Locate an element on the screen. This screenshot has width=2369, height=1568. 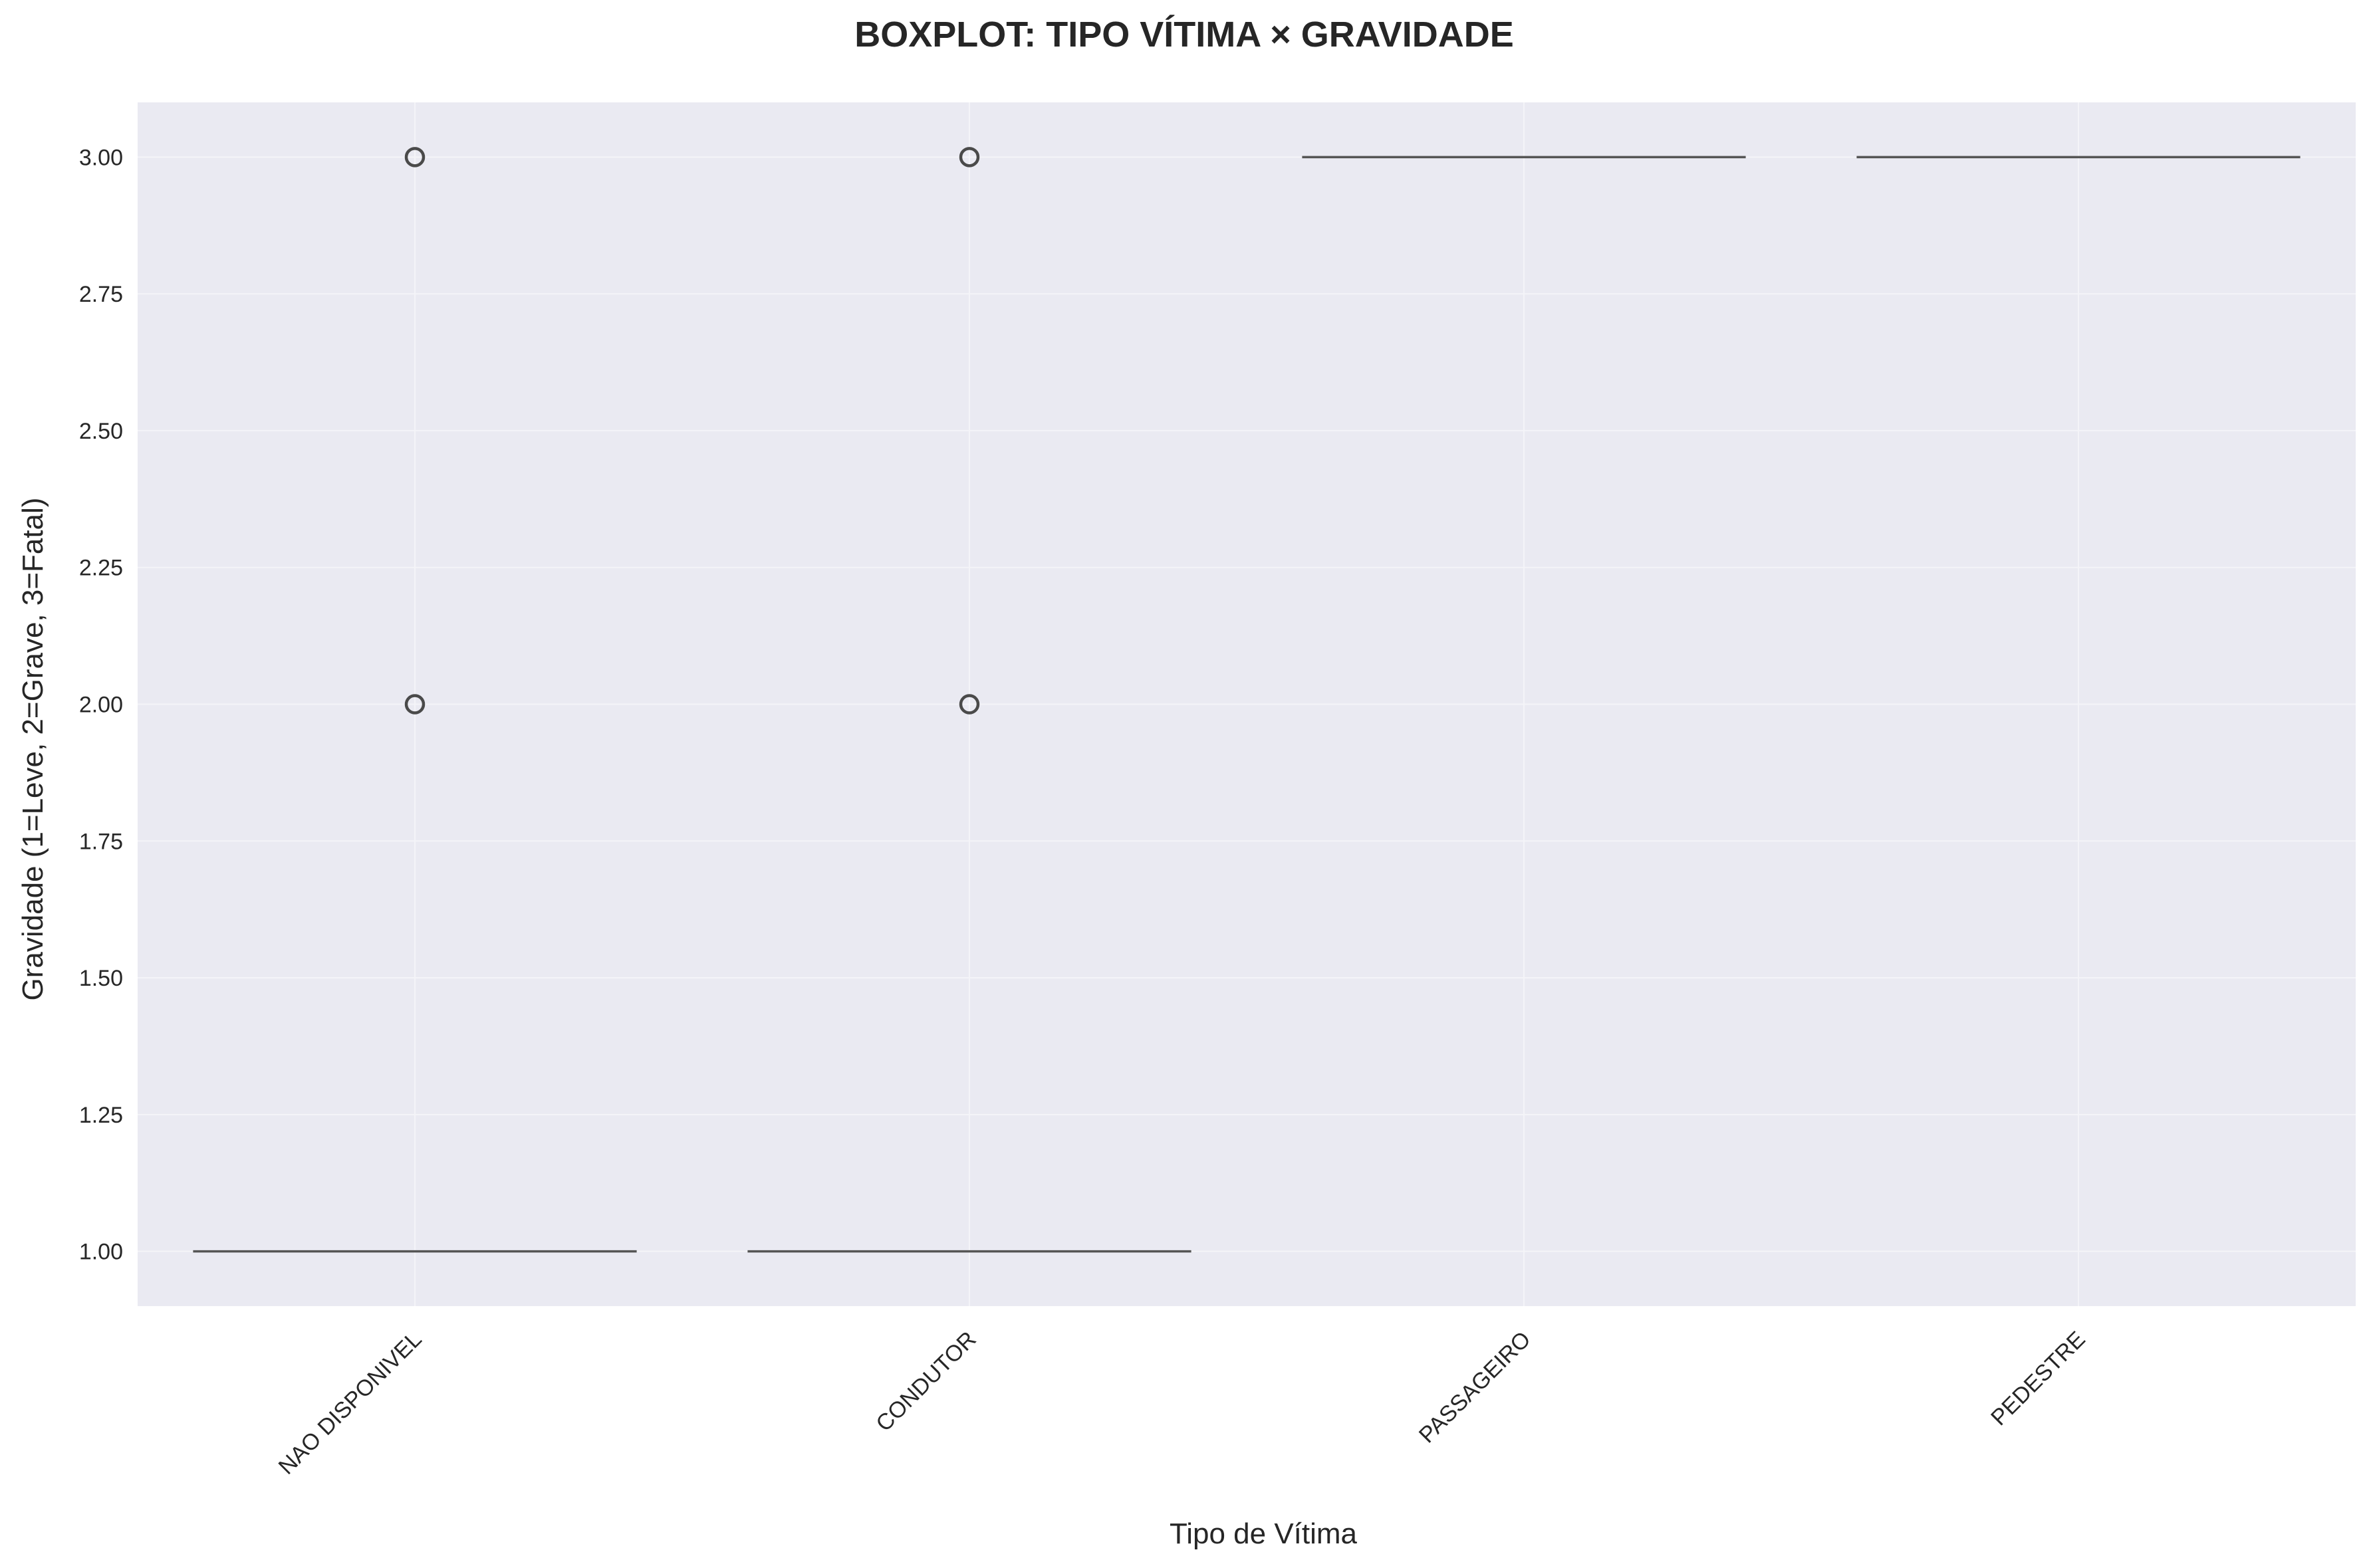
y-tick-label: 3.00 is located at coordinates (101, 157).